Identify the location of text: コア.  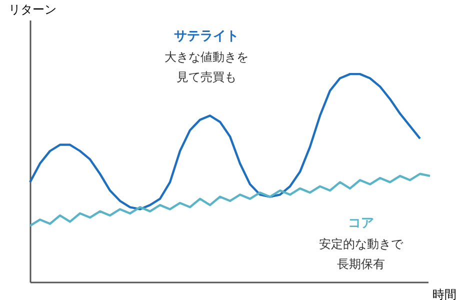
(361, 223).